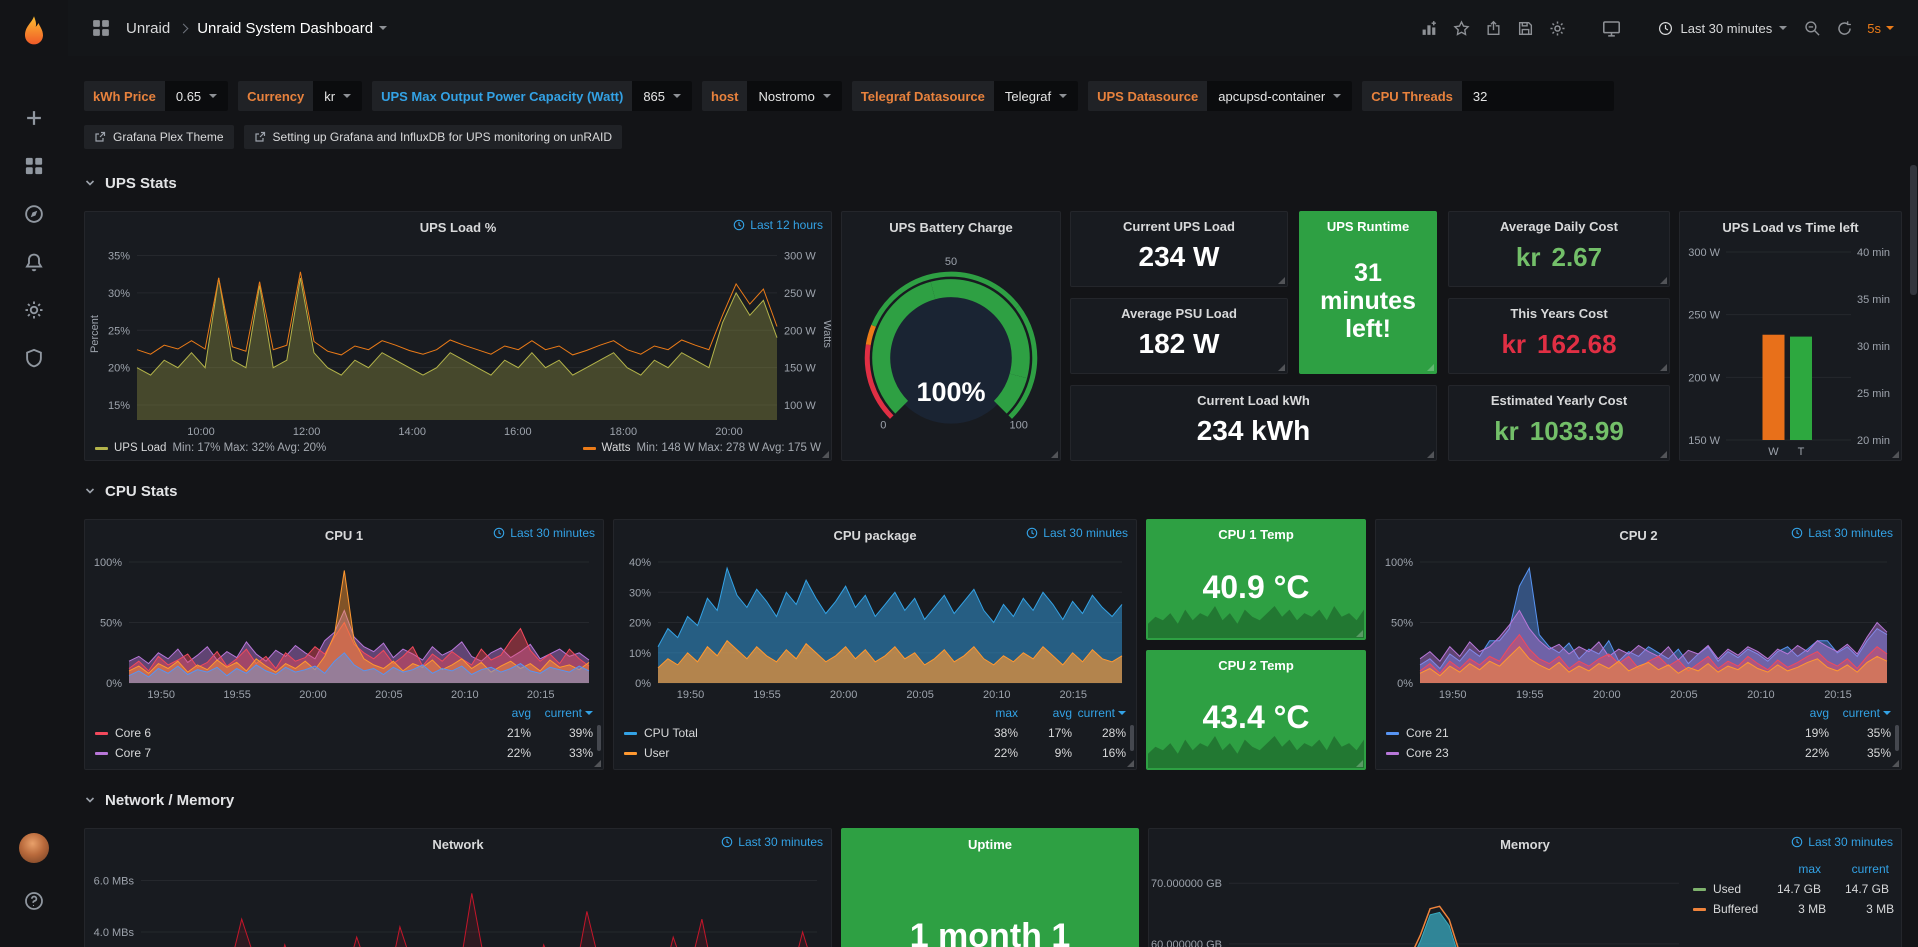 This screenshot has height=947, width=1918. What do you see at coordinates (1368, 226) in the screenshot?
I see `panel-title: UPS Runtime` at bounding box center [1368, 226].